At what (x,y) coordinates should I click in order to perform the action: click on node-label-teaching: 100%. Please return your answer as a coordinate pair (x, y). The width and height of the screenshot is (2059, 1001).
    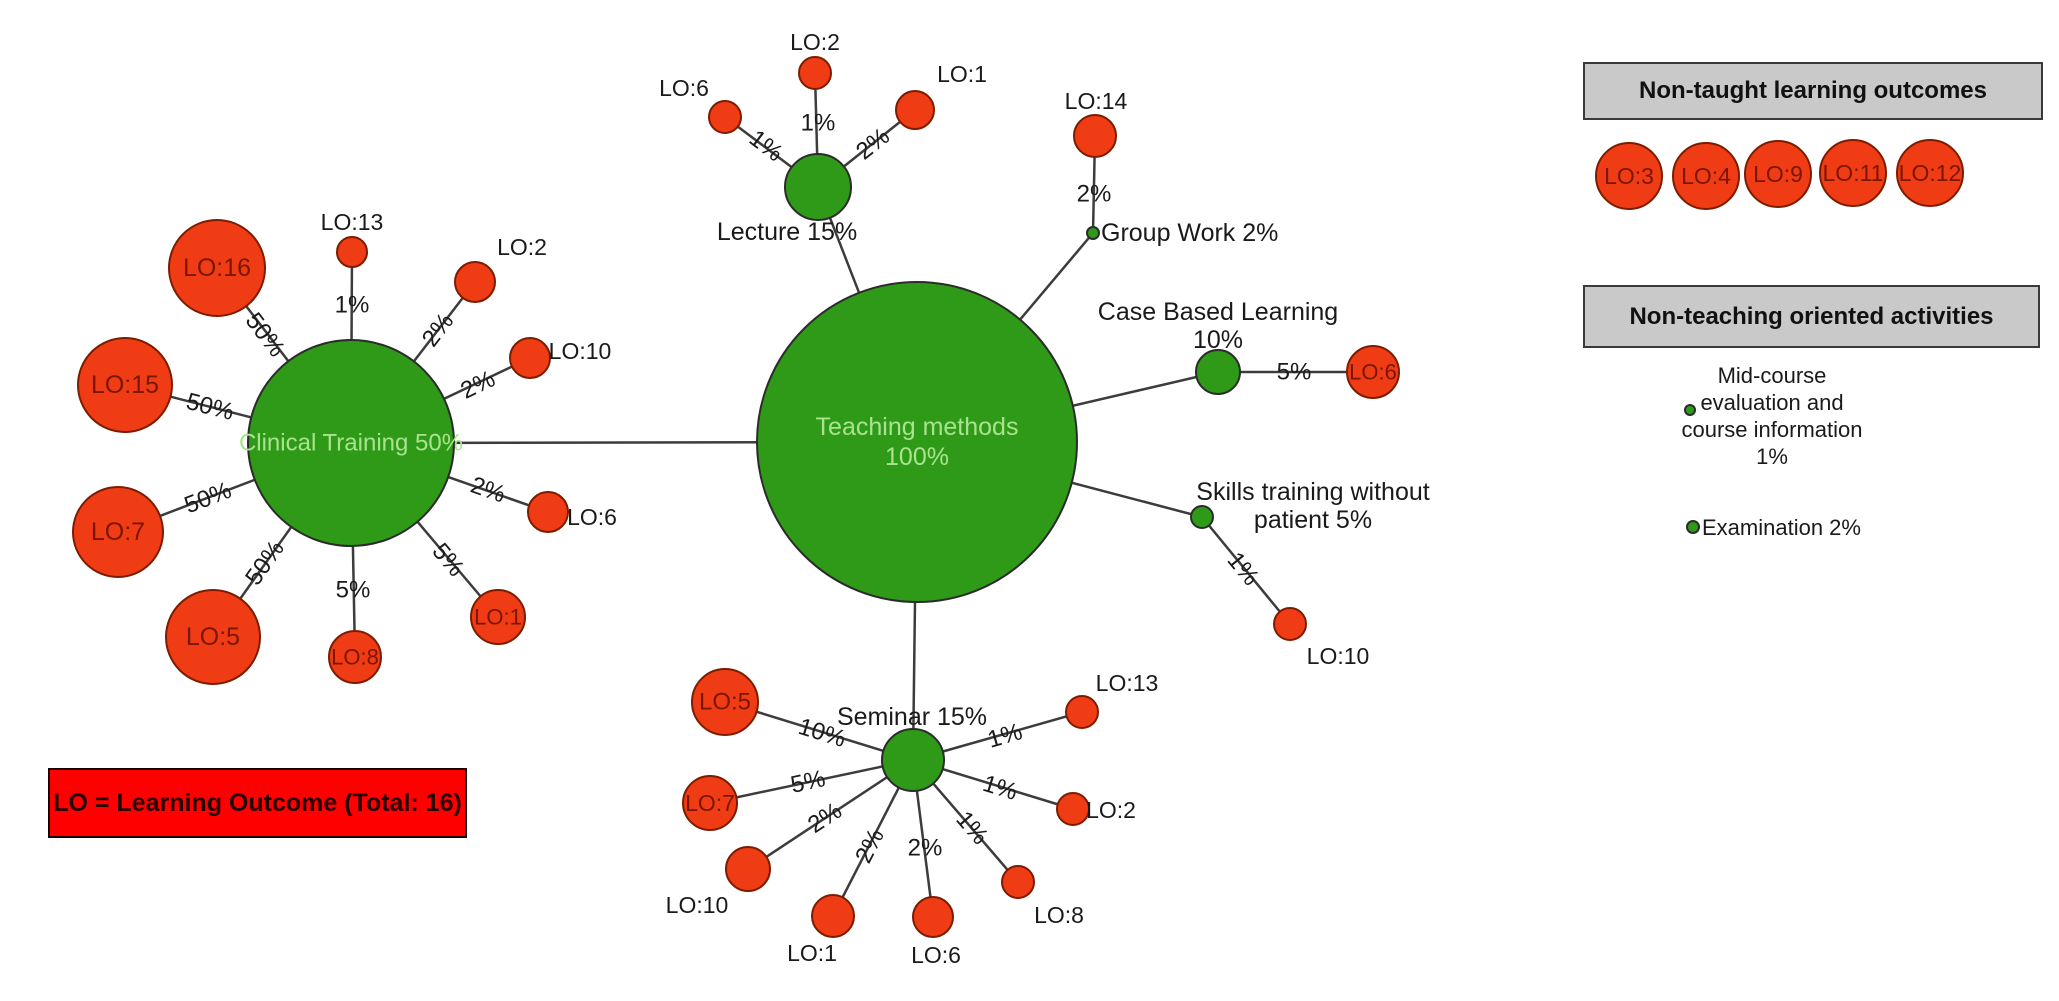
    Looking at the image, I should click on (917, 457).